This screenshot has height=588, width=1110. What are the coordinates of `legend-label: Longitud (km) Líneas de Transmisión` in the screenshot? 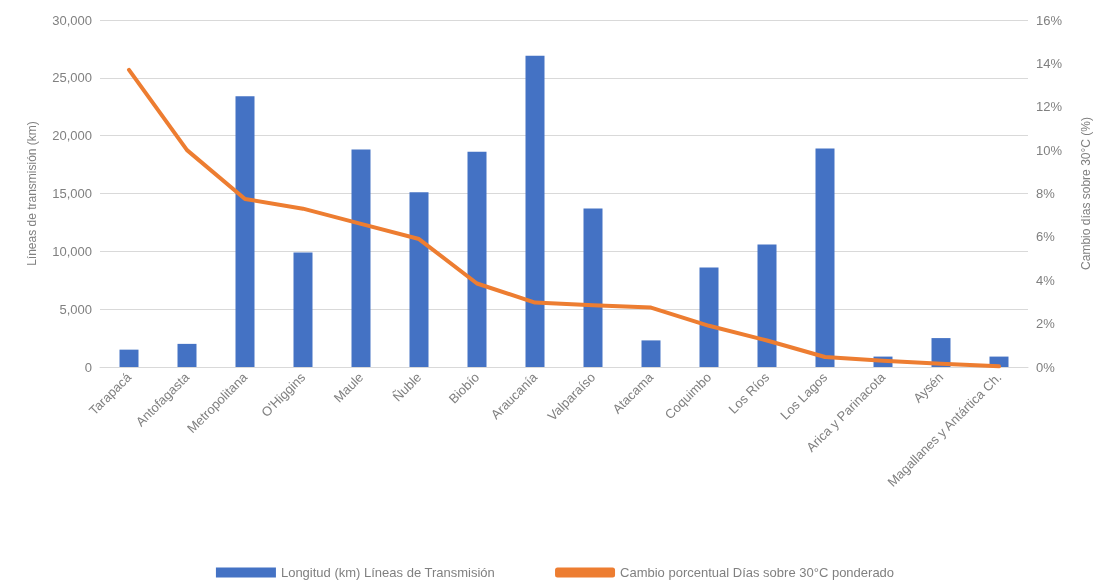 It's located at (387, 572).